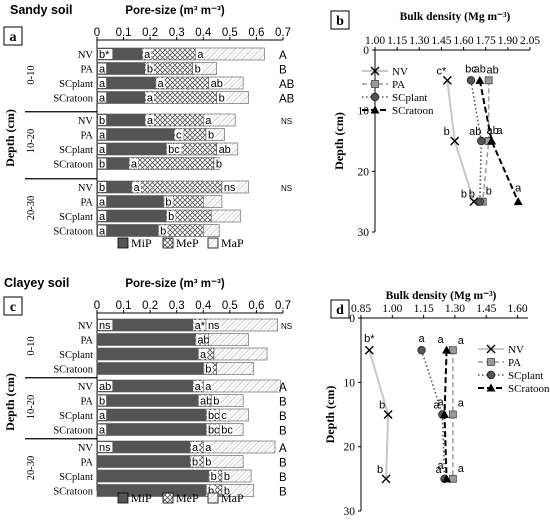 The height and width of the screenshot is (521, 550). Describe the element at coordinates (366, 51) in the screenshot. I see `y-tick-label: 0` at that location.